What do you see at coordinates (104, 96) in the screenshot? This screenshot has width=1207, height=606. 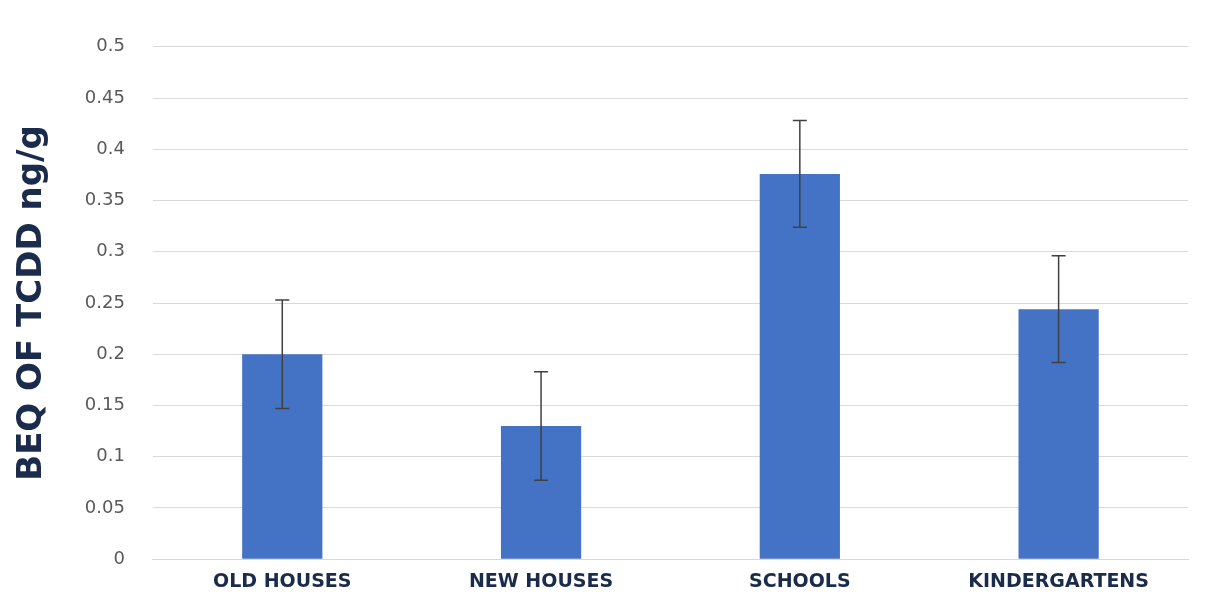 I see `y-tick-label: 0.45` at bounding box center [104, 96].